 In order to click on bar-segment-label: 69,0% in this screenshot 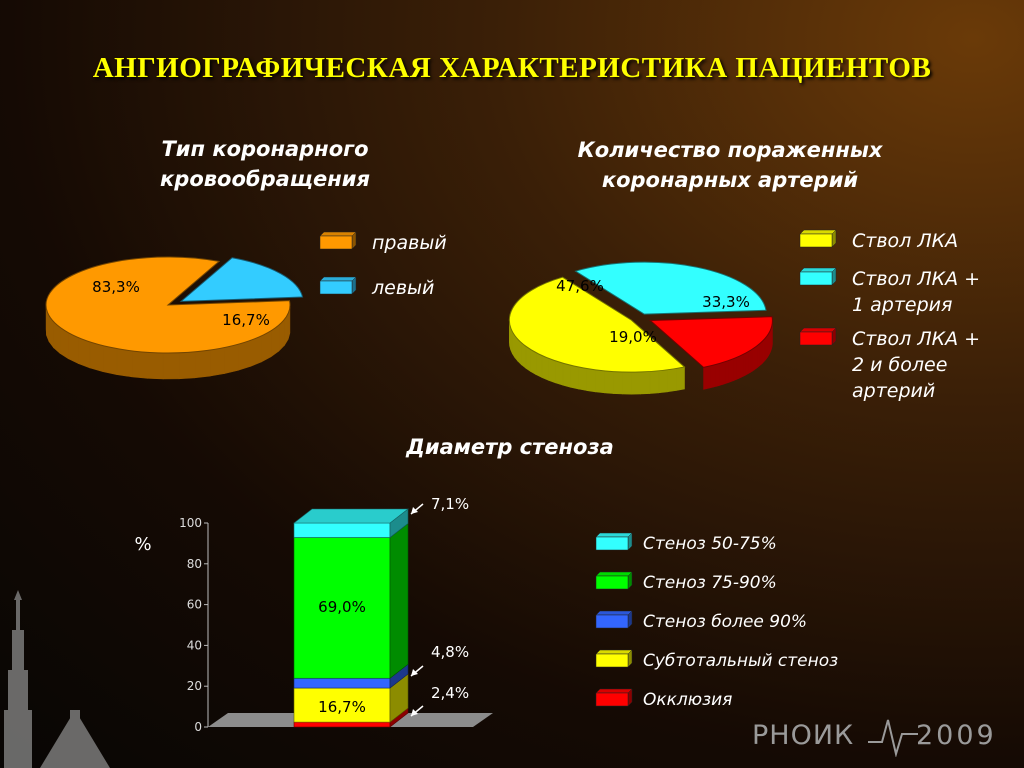, I will do `click(342, 607)`.